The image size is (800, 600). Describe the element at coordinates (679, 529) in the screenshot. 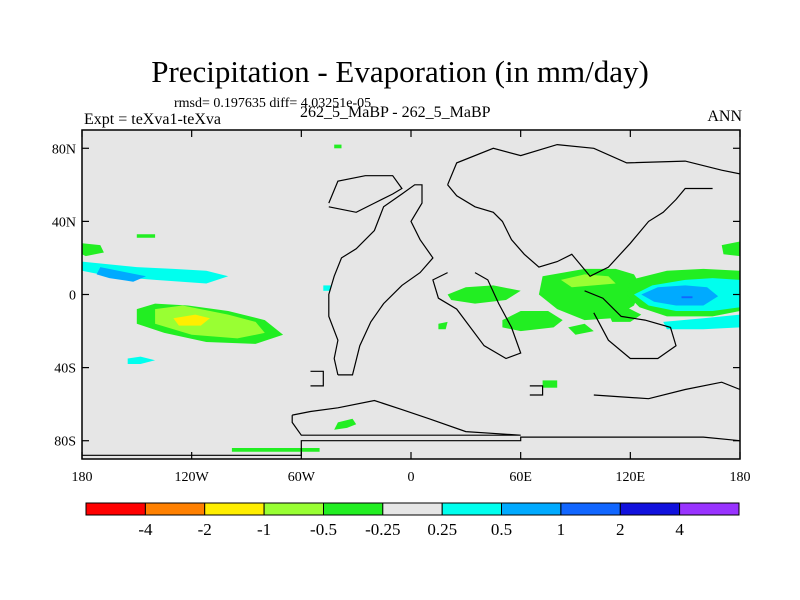

I see `colorbar-label: 4` at that location.